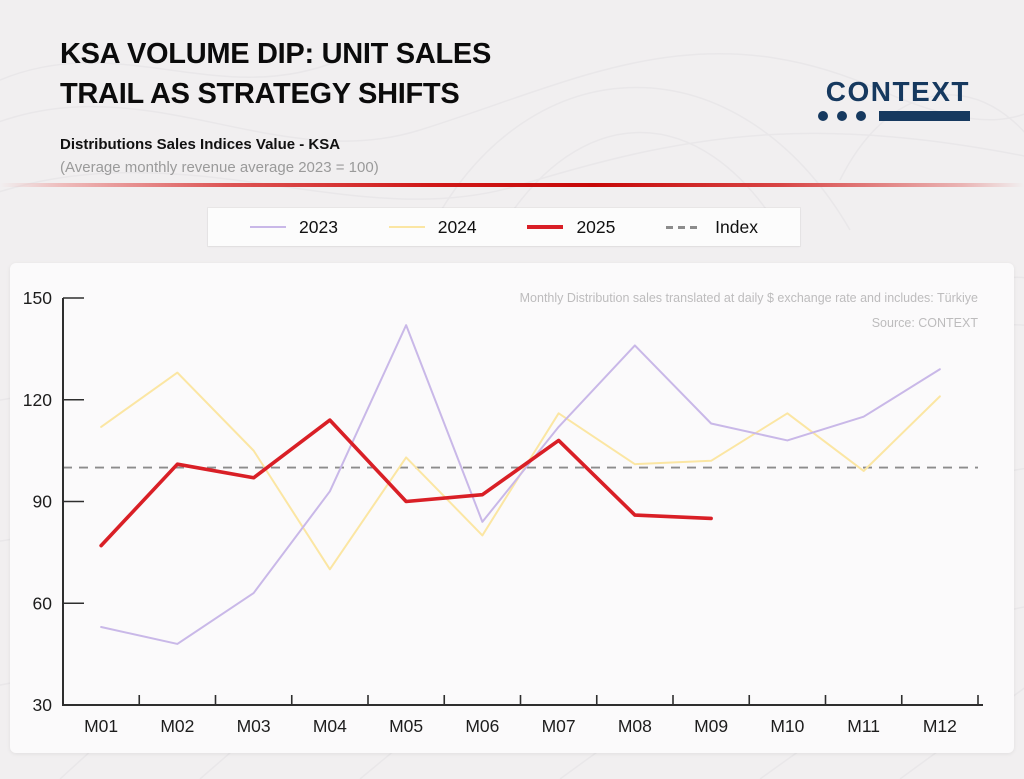  I want to click on legend-label-index: Index, so click(736, 226).